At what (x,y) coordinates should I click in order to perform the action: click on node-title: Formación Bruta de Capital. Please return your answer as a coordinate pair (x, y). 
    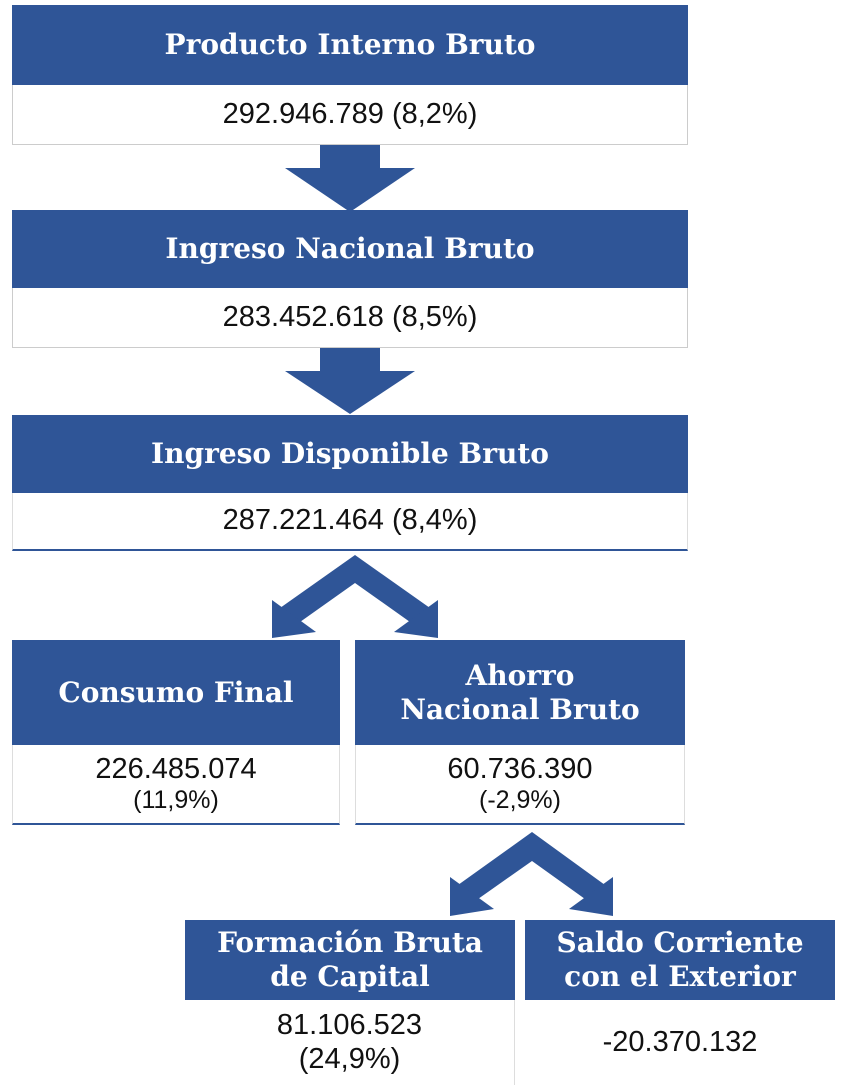
    Looking at the image, I should click on (350, 960).